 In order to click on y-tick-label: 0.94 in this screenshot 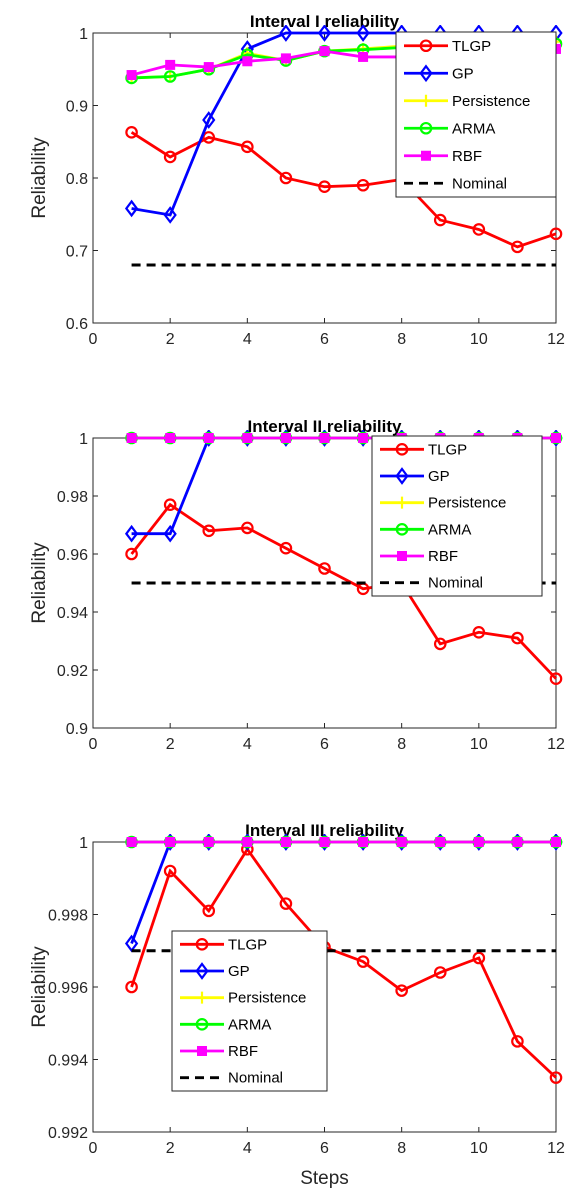, I will do `click(72, 613)`.